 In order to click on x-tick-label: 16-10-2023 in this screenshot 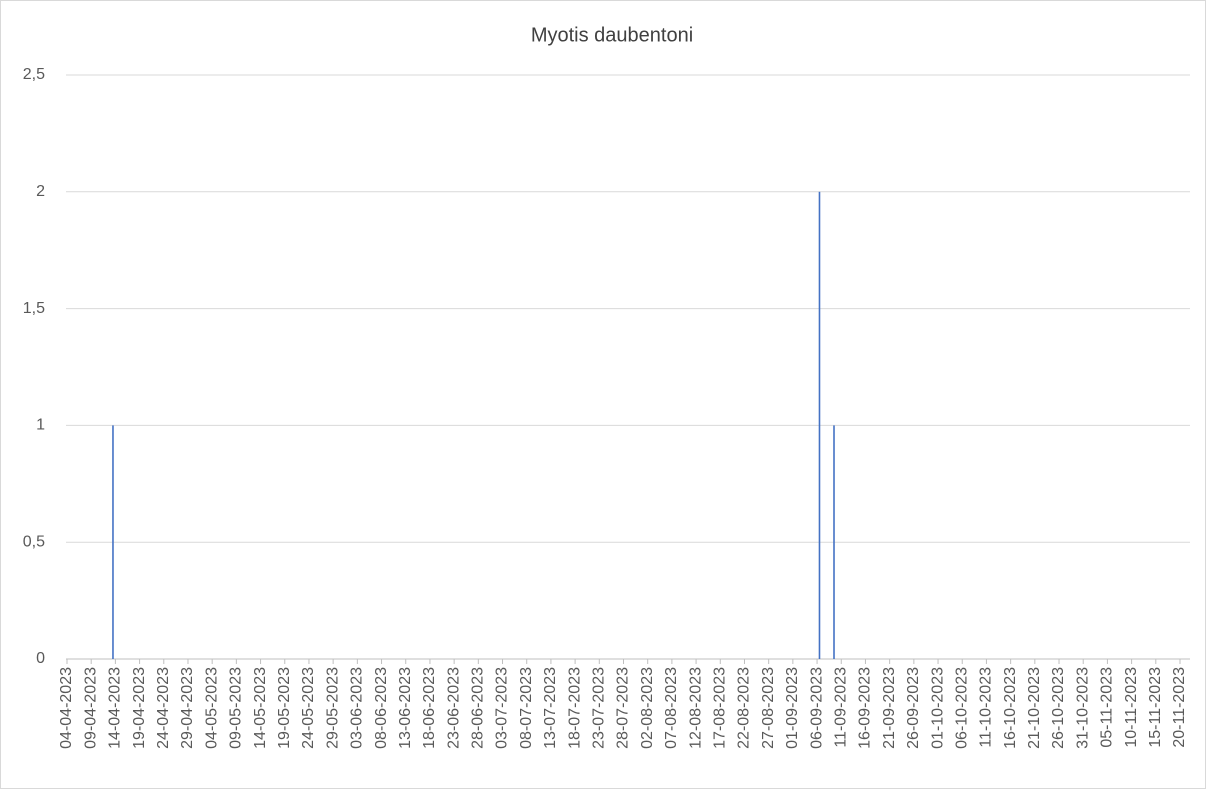, I will do `click(1010, 708)`.